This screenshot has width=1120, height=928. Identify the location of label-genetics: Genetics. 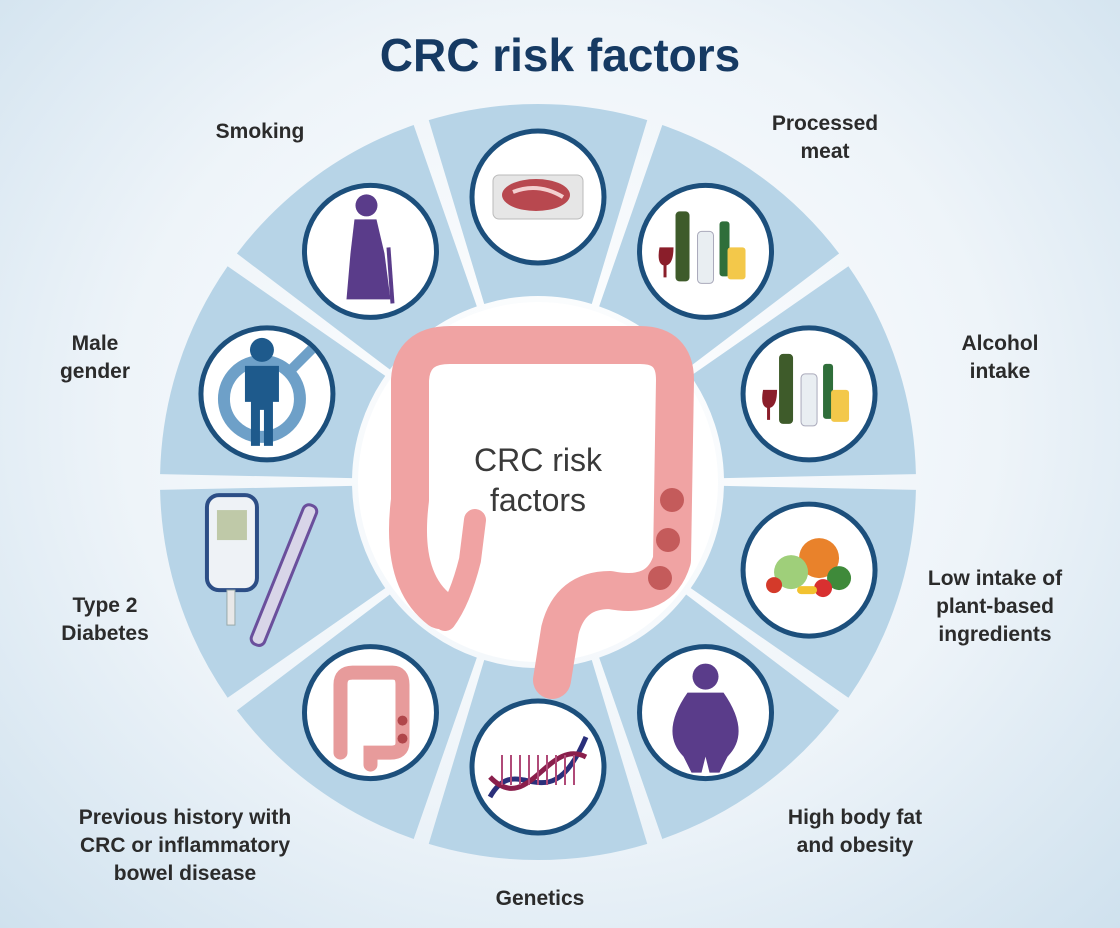
(540, 898).